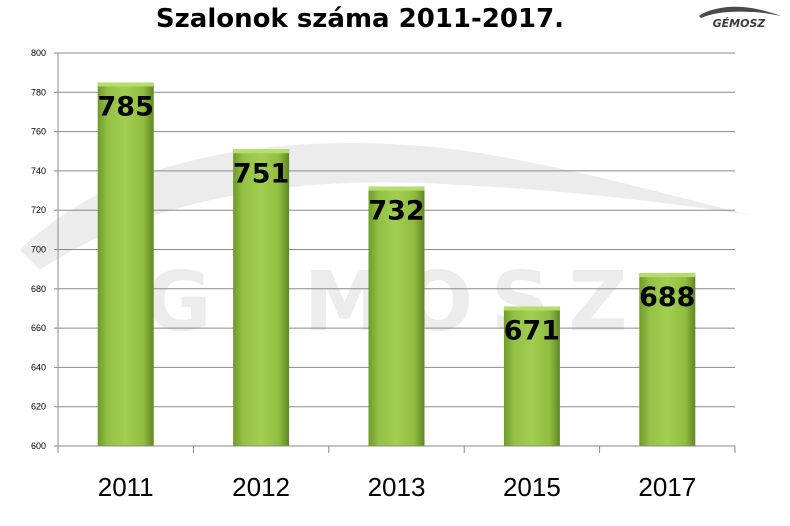 The width and height of the screenshot is (790, 526). What do you see at coordinates (38, 92) in the screenshot?
I see `y-tick-label: 780` at bounding box center [38, 92].